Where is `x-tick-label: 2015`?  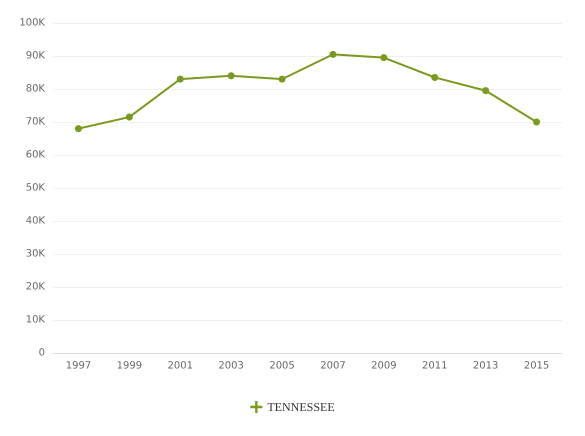
x-tick-label: 2015 is located at coordinates (537, 366).